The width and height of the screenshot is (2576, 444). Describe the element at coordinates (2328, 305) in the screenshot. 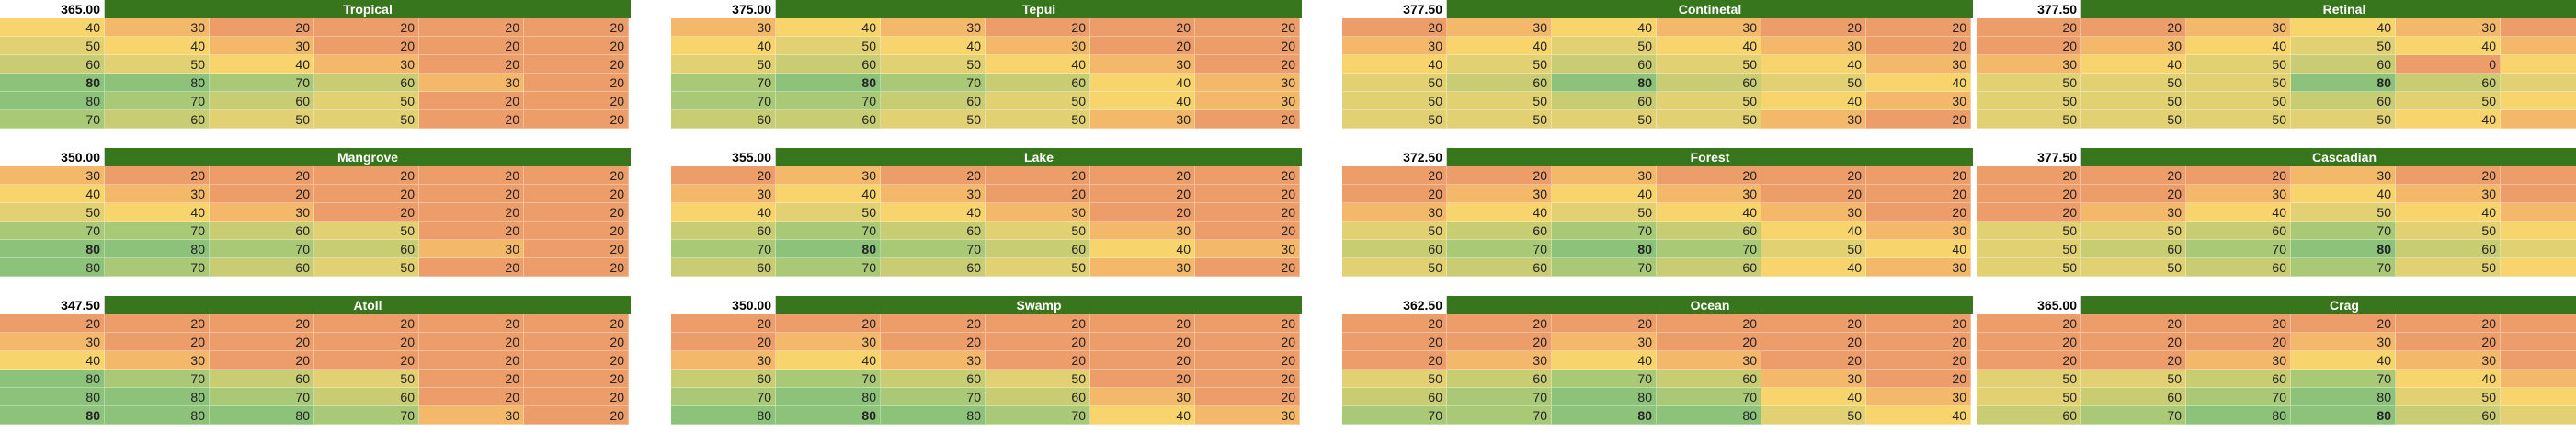

I see `biome-title-cell: Crag` at that location.